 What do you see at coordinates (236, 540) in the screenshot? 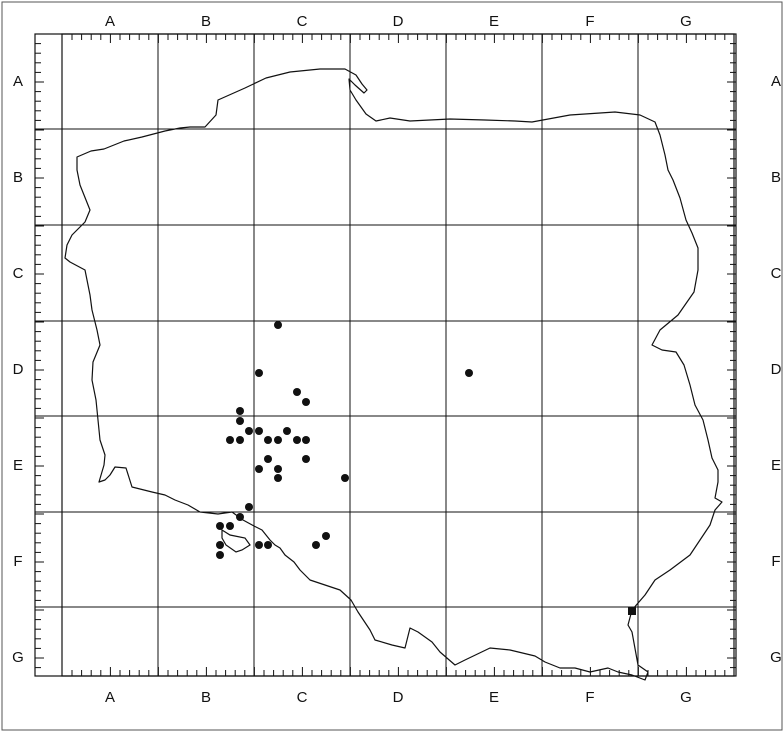
I see `border-detail` at bounding box center [236, 540].